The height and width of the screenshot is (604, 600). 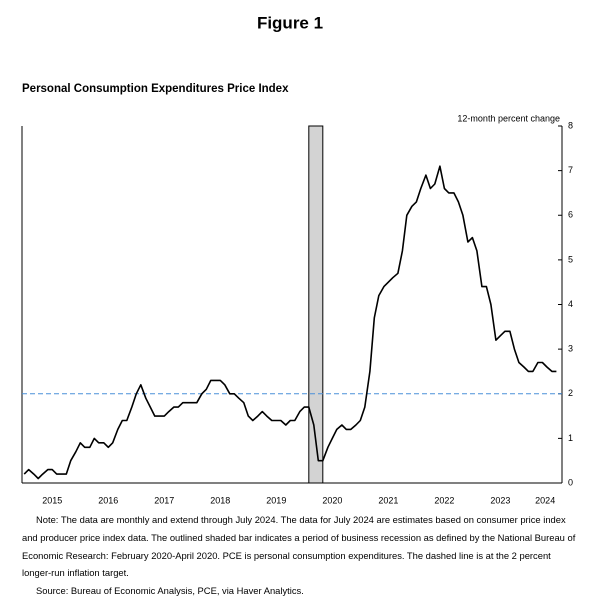 I want to click on figure-title: Figure 1, so click(x=290, y=22).